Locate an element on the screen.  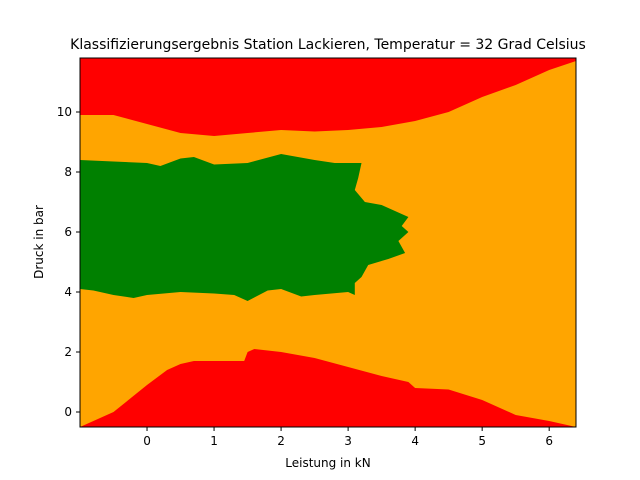
y-axis-label: Druck in bar is located at coordinates (39, 242).